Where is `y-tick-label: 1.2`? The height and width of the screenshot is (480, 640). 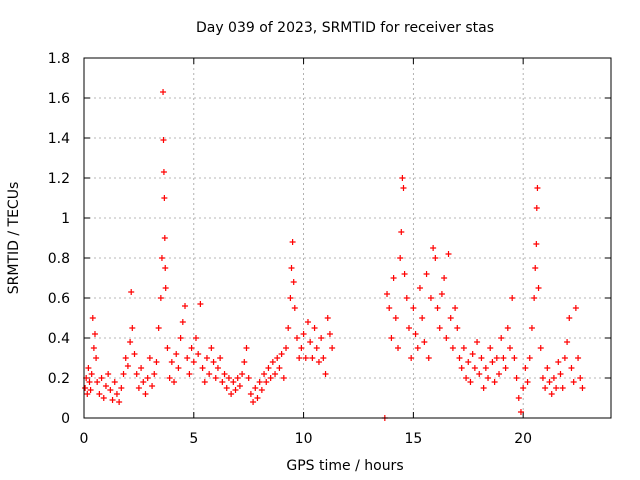
y-tick-label: 1.2 is located at coordinates (59, 179).